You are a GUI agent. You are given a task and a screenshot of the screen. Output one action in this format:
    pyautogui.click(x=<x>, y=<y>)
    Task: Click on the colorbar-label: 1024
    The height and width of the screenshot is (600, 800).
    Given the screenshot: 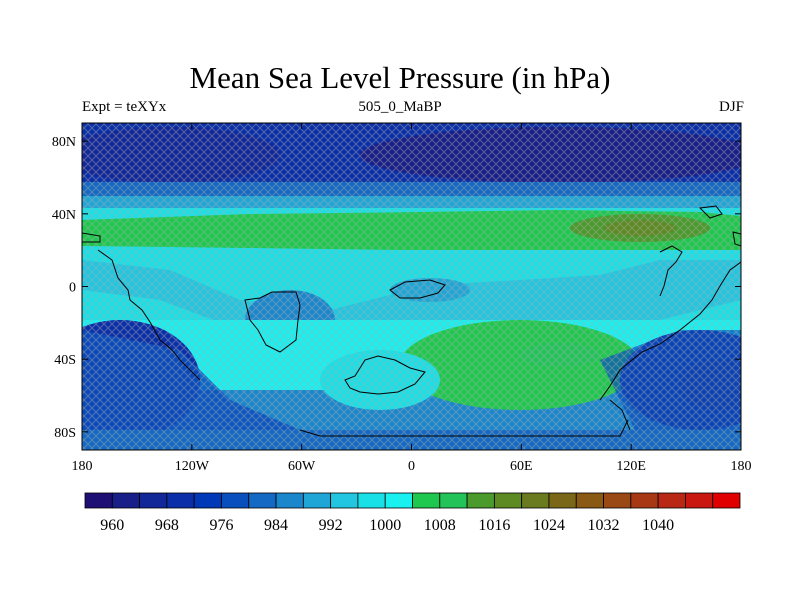 What is the action you would take?
    pyautogui.click(x=549, y=525)
    